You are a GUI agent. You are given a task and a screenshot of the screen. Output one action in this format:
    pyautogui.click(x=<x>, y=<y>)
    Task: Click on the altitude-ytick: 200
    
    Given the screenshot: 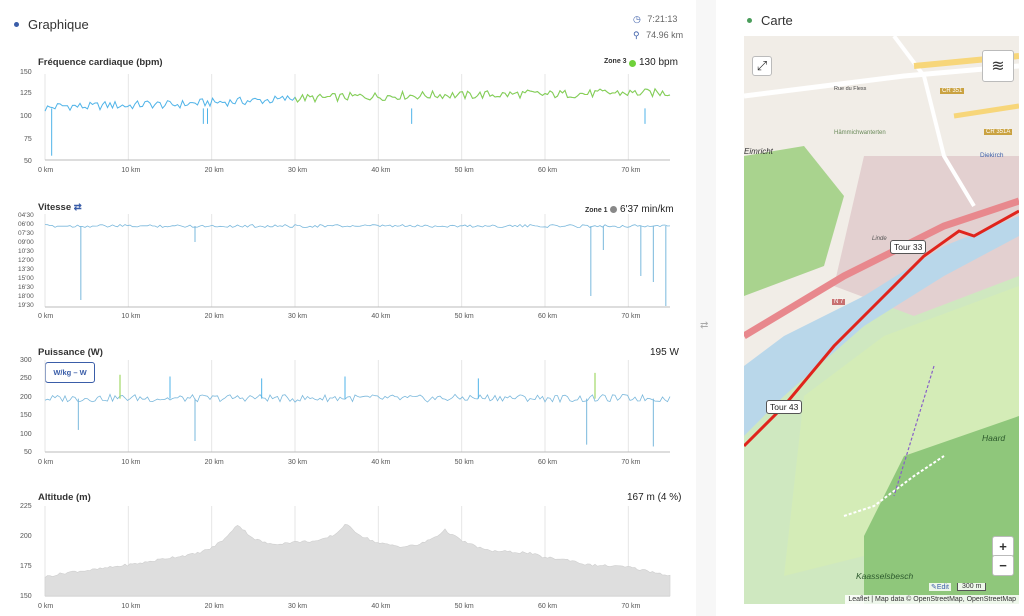 What is the action you would take?
    pyautogui.click(x=26, y=536)
    